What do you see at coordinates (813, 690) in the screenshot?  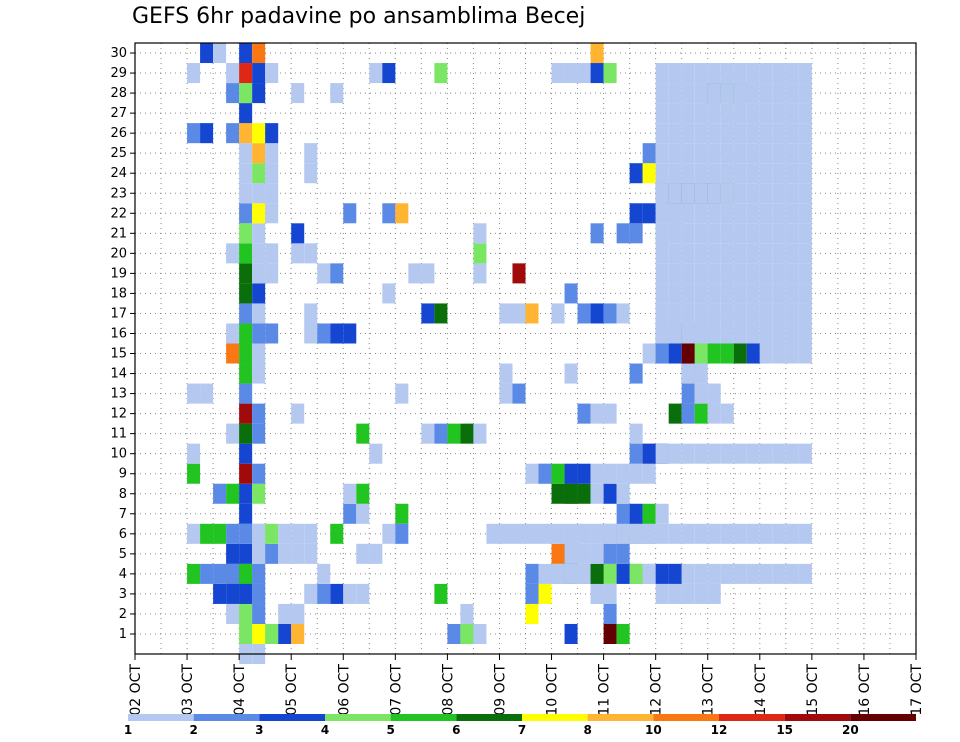 I see `x-tick-label: 15 OCT` at bounding box center [813, 690].